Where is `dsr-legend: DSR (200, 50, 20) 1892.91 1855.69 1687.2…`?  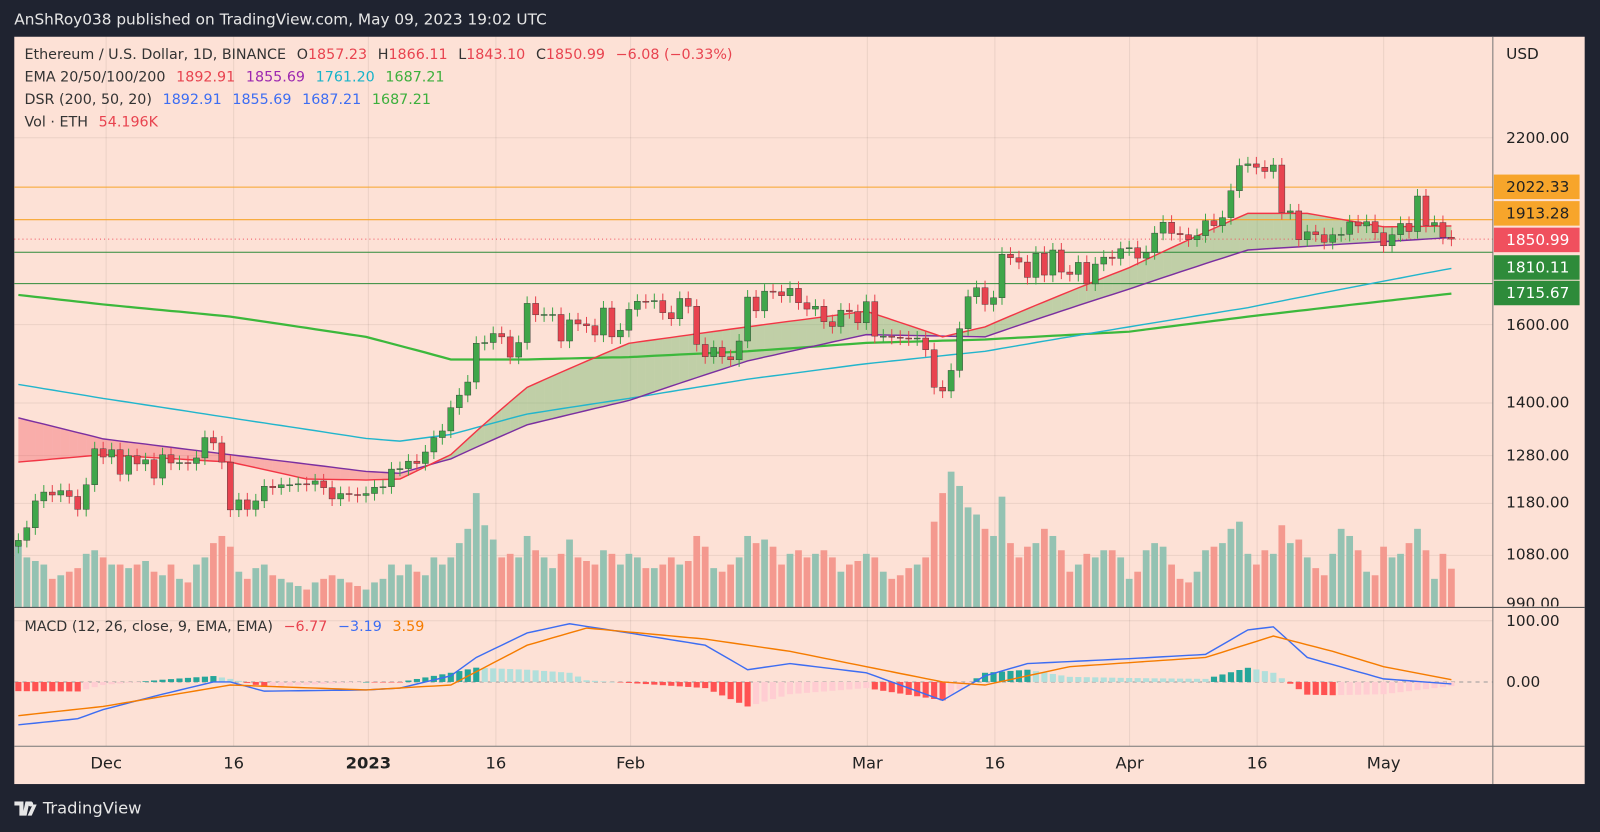
dsr-legend: DSR (200, 50, 20) 1892.91 1855.69 1687.2… is located at coordinates (230, 100).